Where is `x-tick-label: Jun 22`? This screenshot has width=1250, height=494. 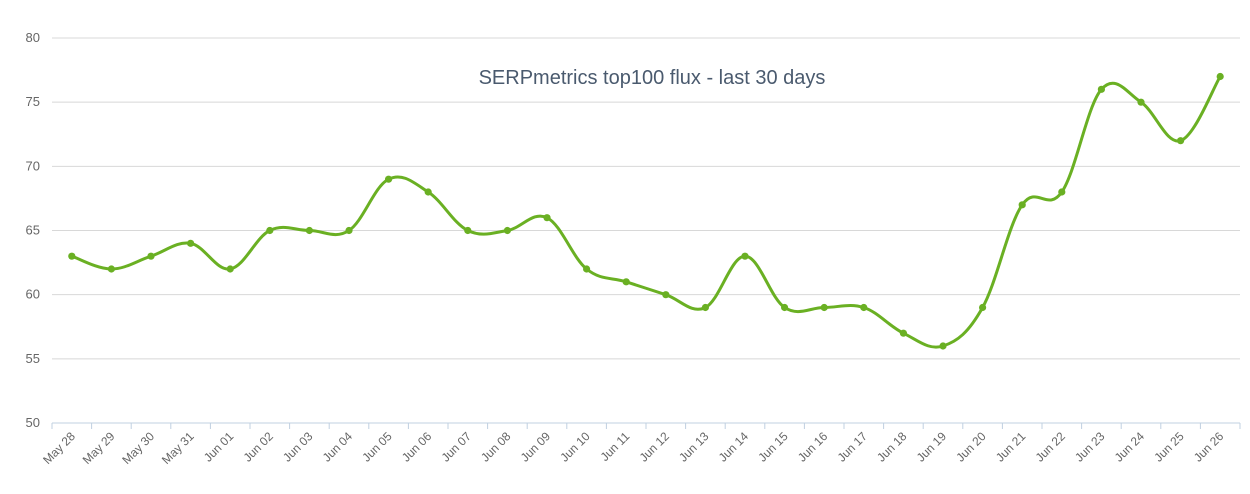
x-tick-label: Jun 22 is located at coordinates (1051, 447).